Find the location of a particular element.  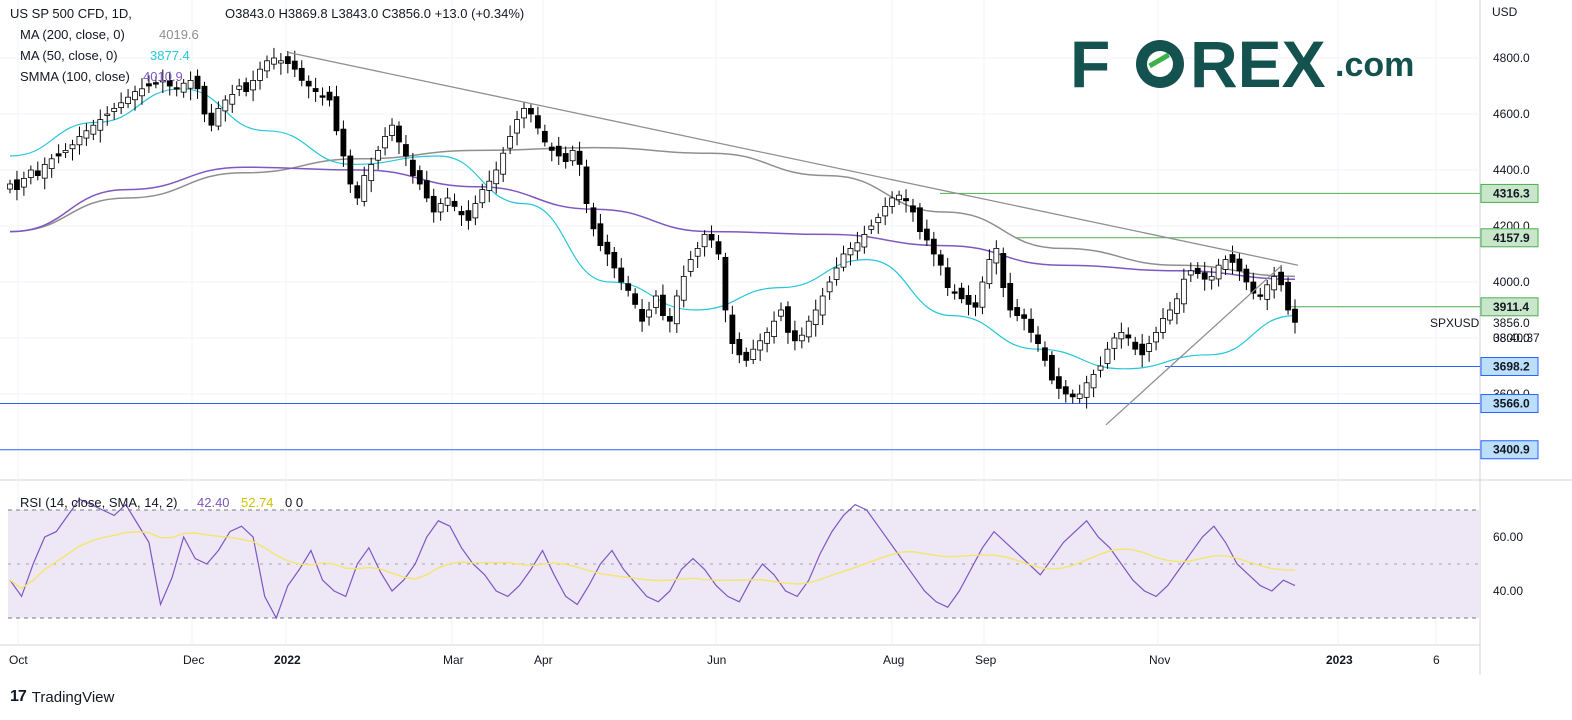

price-tick-label: 4000.0 is located at coordinates (1511, 282).